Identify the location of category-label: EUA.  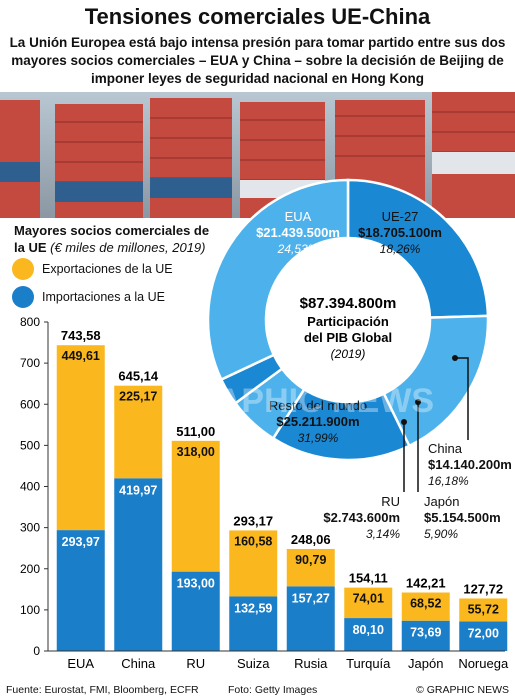
(80, 663).